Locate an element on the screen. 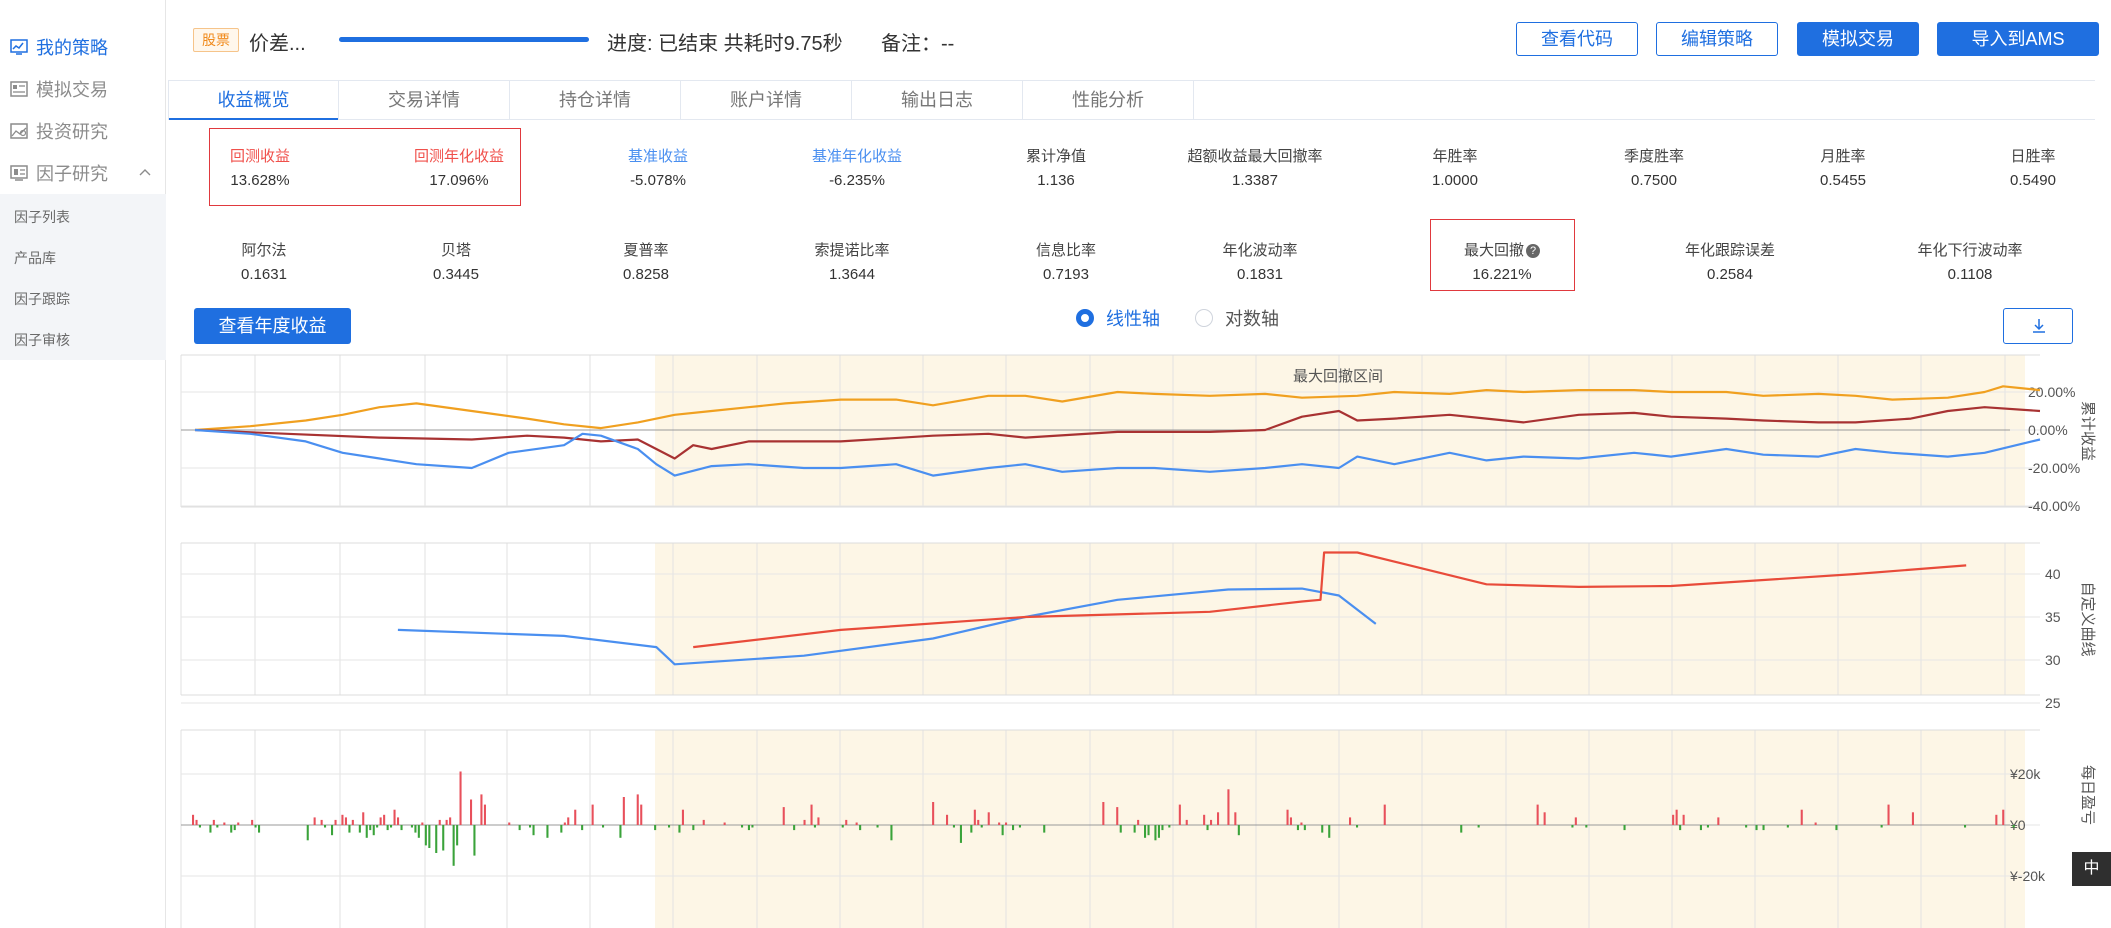 Image resolution: width=2111 pixels, height=928 pixels. drawdown-highlight-box is located at coordinates (1502, 255).